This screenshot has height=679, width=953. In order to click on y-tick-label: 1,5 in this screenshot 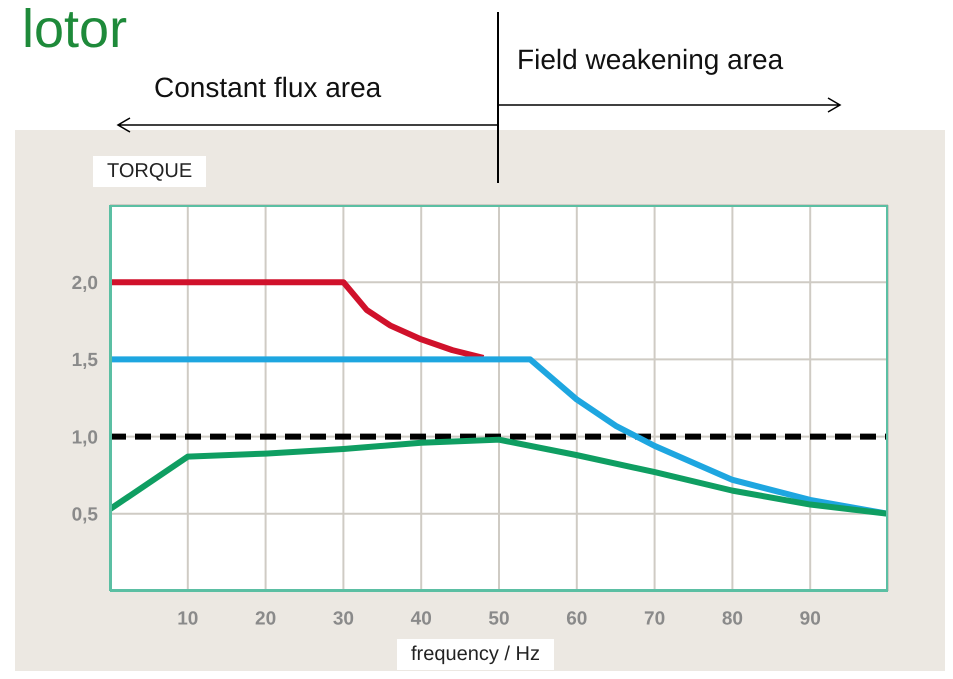, I will do `click(85, 361)`.